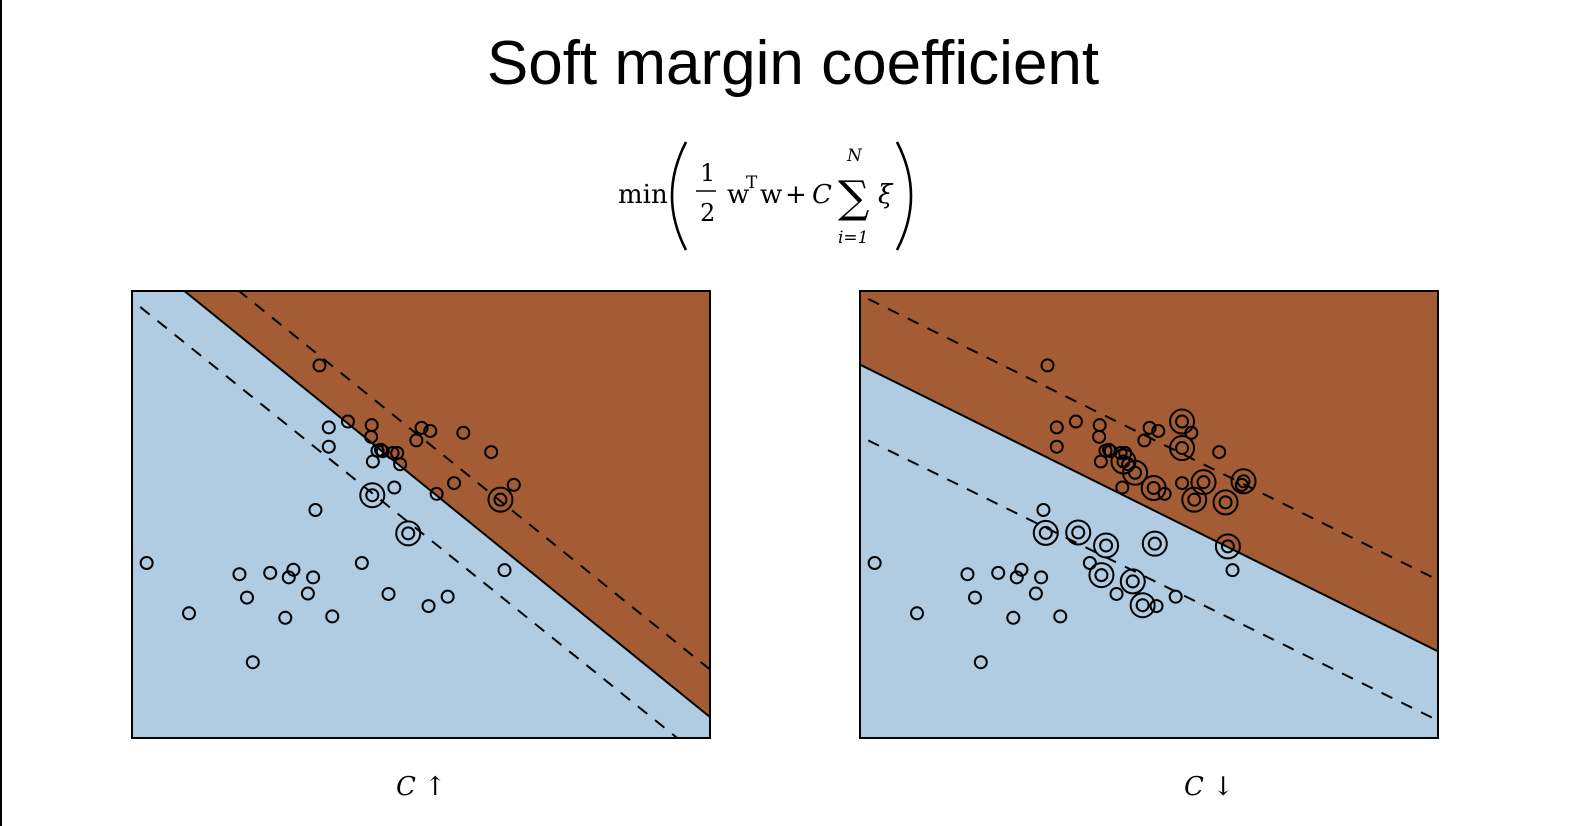 The image size is (1586, 826). What do you see at coordinates (1194, 787) in the screenshot?
I see `caption-c-symbol: C` at bounding box center [1194, 787].